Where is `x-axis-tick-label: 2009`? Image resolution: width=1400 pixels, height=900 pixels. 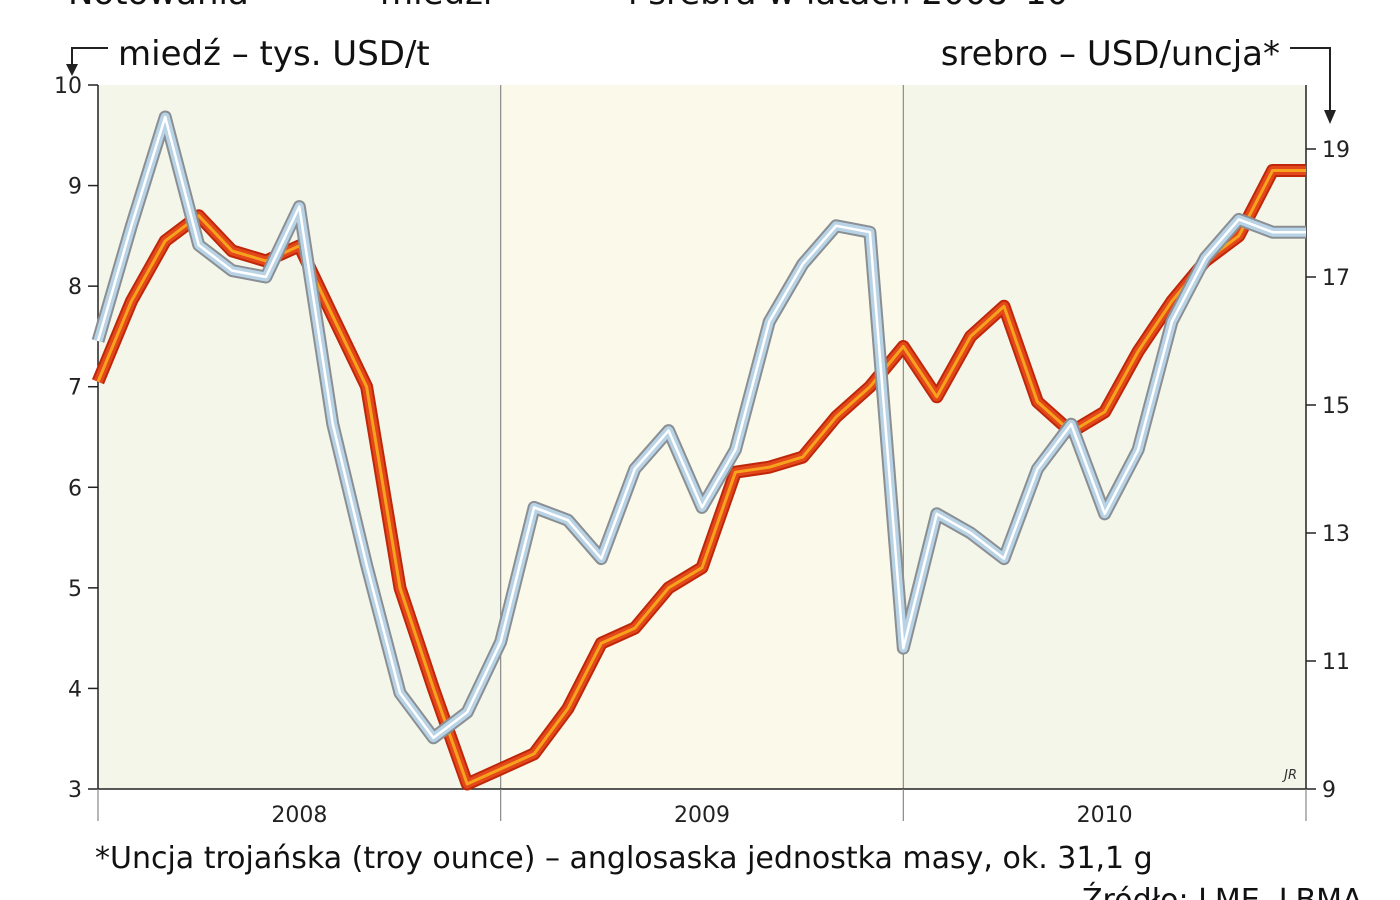
x-axis-tick-label: 2009 is located at coordinates (702, 815).